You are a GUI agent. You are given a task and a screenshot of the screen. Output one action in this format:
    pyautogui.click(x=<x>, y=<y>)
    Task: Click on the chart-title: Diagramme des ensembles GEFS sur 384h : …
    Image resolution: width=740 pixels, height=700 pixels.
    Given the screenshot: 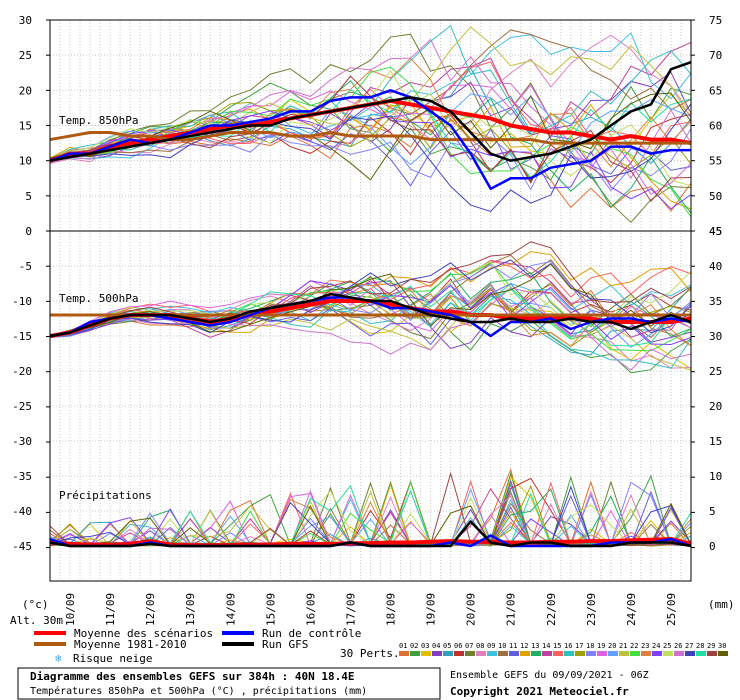 What is the action you would take?
    pyautogui.click(x=192, y=676)
    